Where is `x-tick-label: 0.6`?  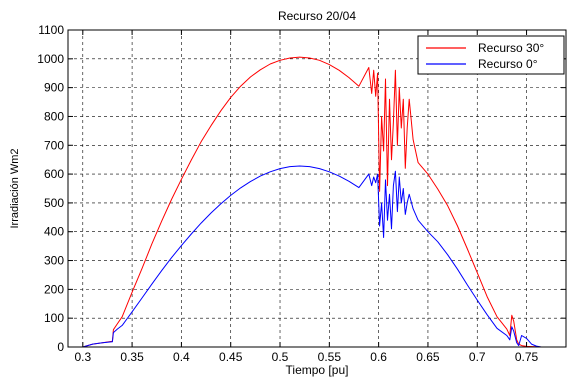 x-tick-label: 0.6 is located at coordinates (378, 357).